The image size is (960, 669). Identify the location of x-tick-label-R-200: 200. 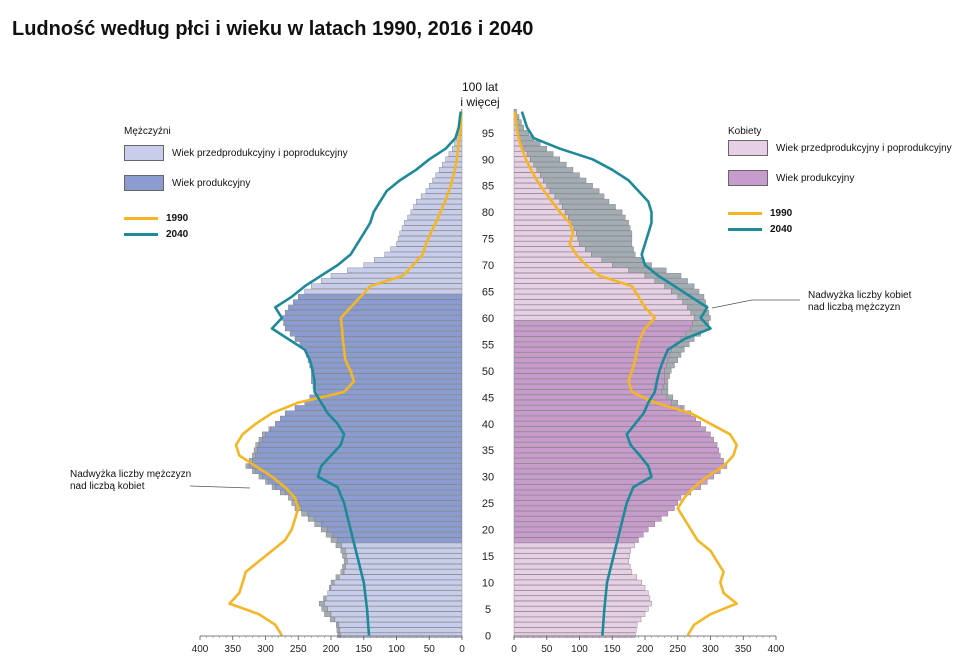
(645, 649).